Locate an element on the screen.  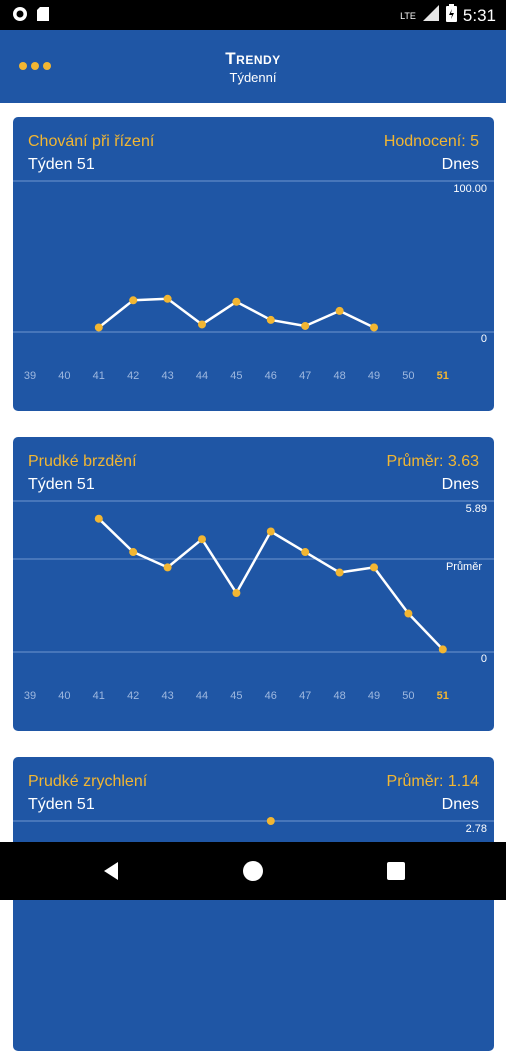
home-icon is located at coordinates (253, 873).